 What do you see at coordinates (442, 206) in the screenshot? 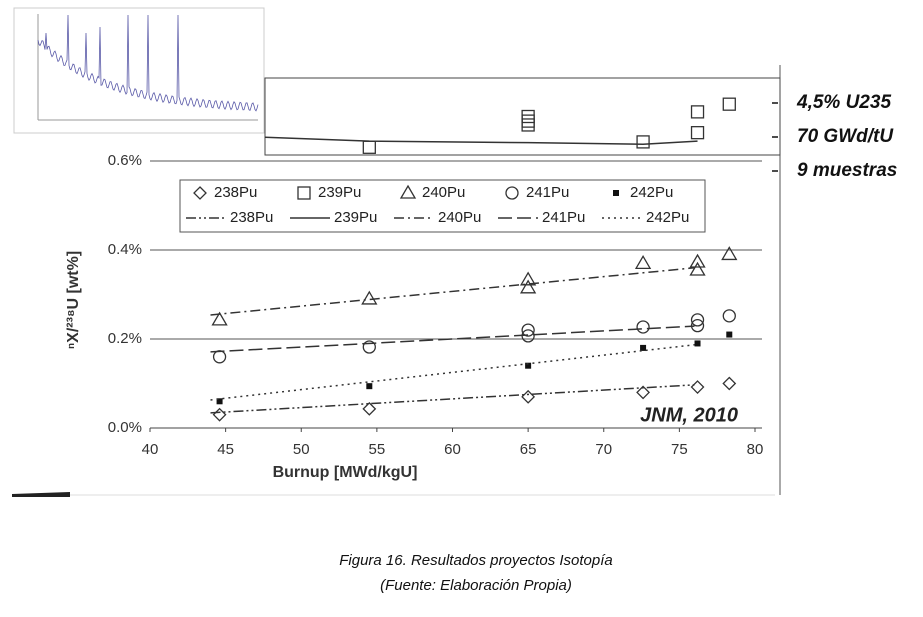
I see `legend-box` at bounding box center [442, 206].